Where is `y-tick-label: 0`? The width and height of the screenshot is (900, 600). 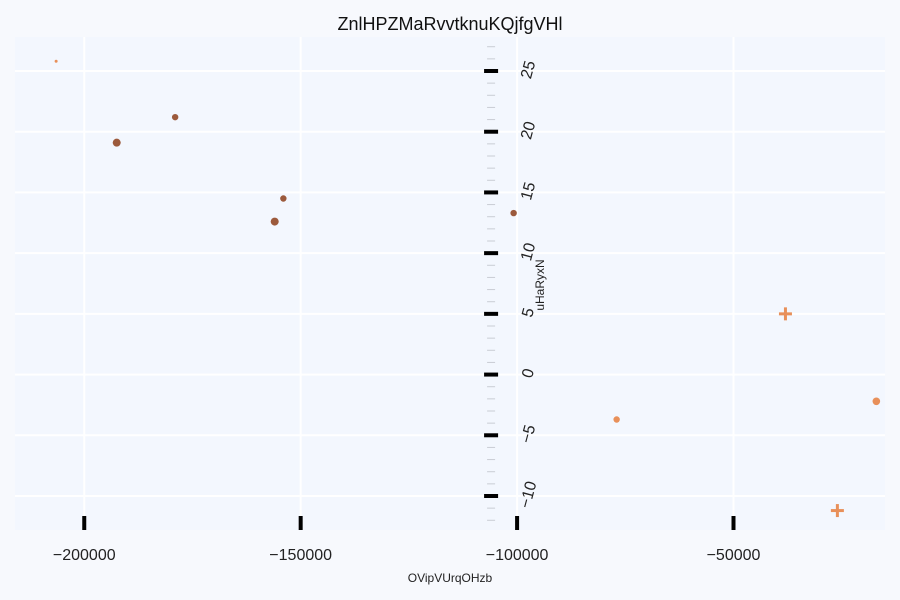
y-tick-label: 0 is located at coordinates (528, 373).